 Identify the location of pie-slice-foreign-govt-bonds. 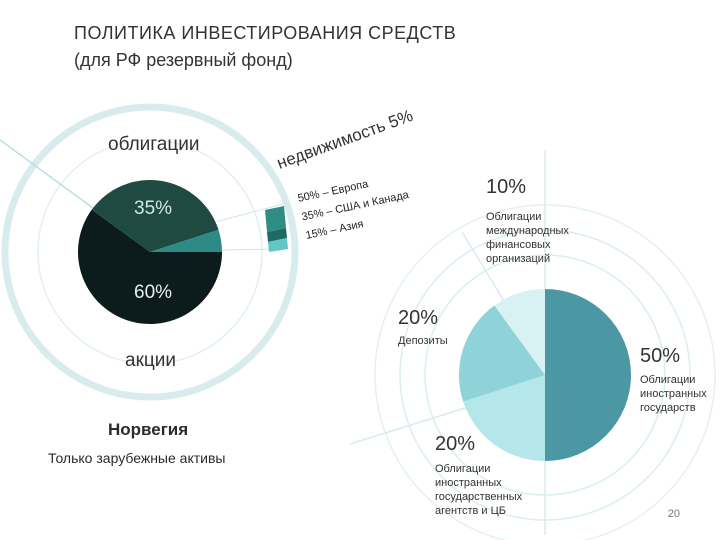
(588, 375).